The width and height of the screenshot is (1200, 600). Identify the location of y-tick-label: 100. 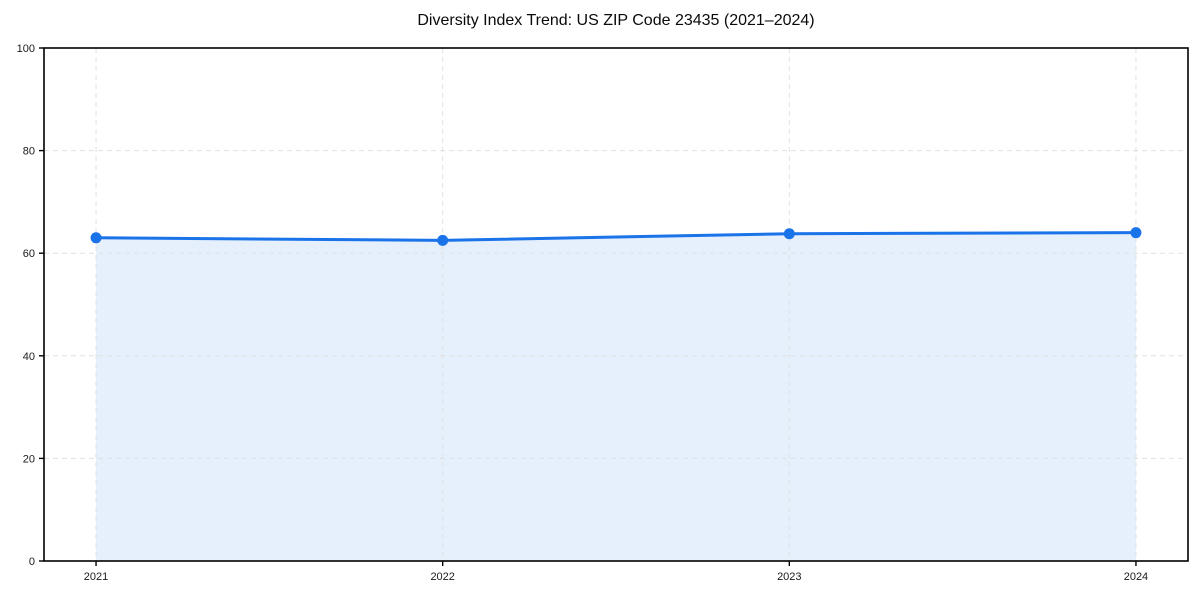
(26, 49).